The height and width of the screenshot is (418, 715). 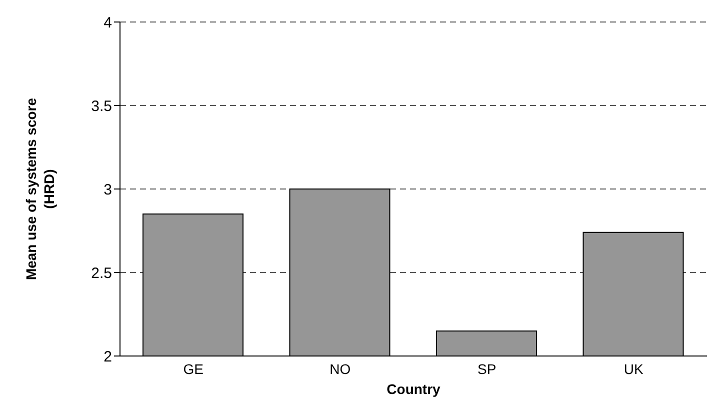 What do you see at coordinates (193, 368) in the screenshot?
I see `x-tick-label: GE` at bounding box center [193, 368].